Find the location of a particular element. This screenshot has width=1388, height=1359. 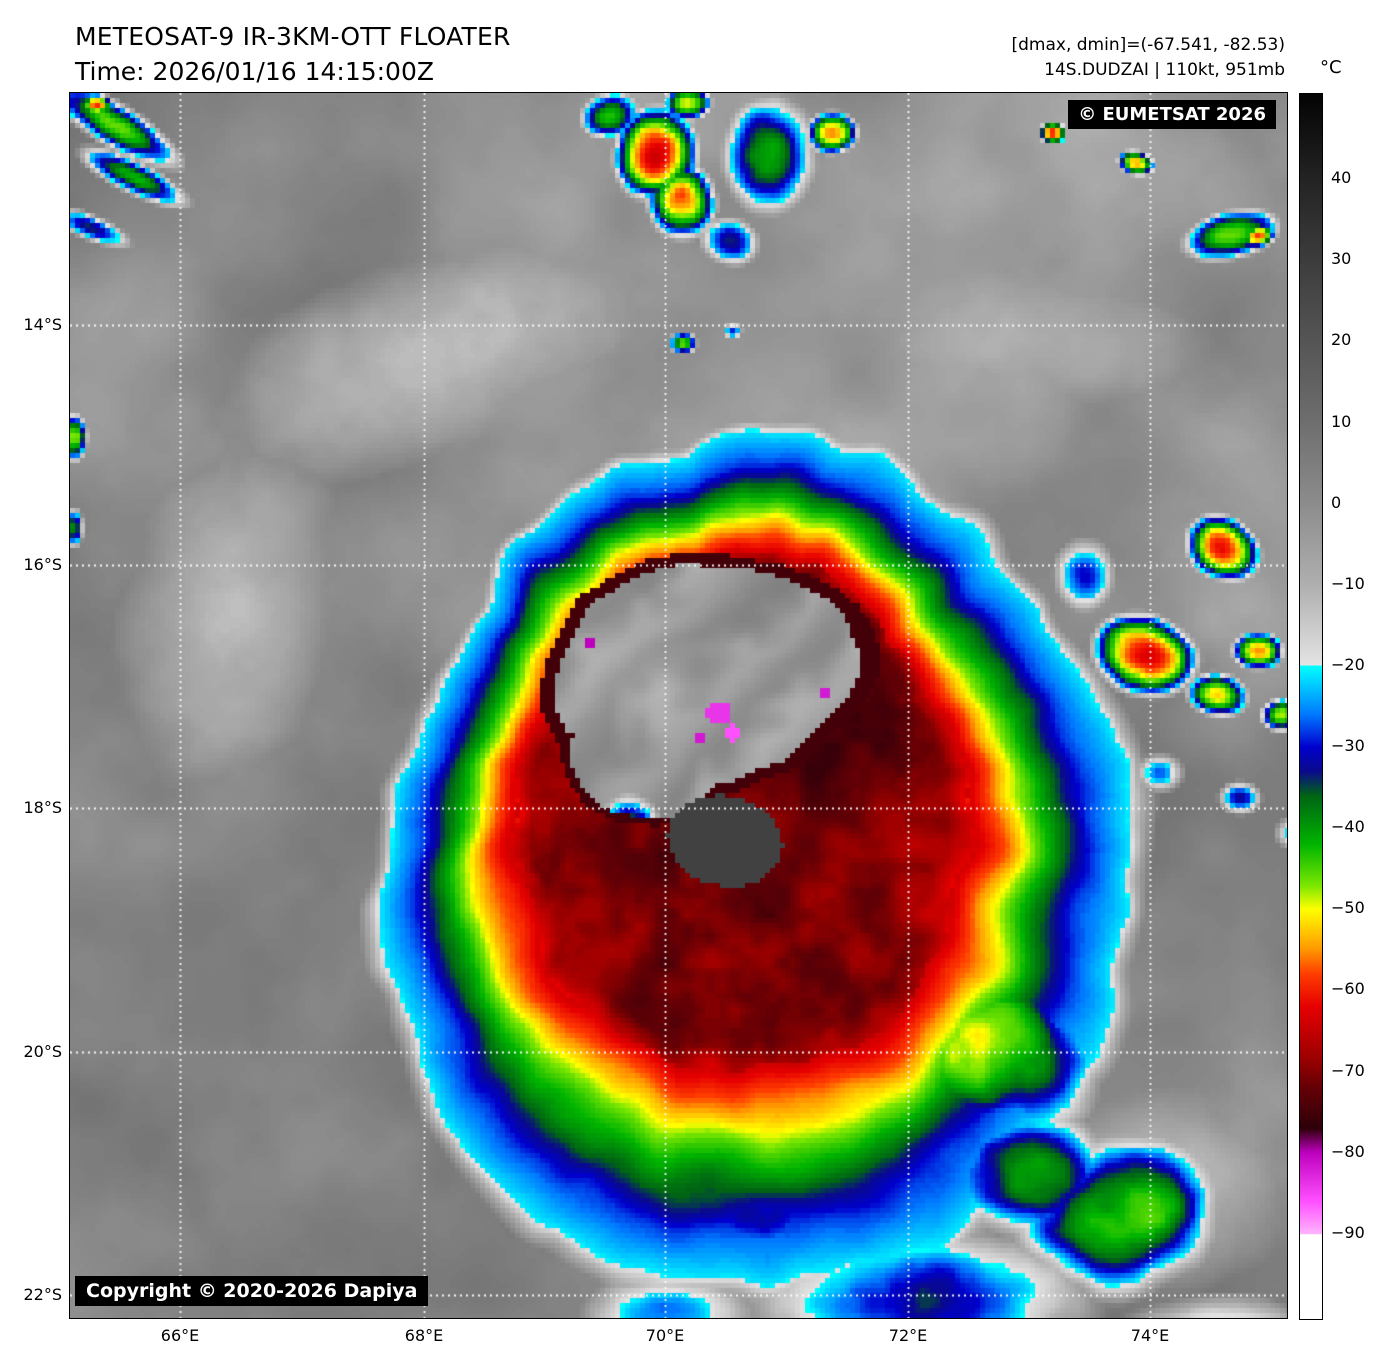

lat-label: 22°S is located at coordinates (42, 1294).